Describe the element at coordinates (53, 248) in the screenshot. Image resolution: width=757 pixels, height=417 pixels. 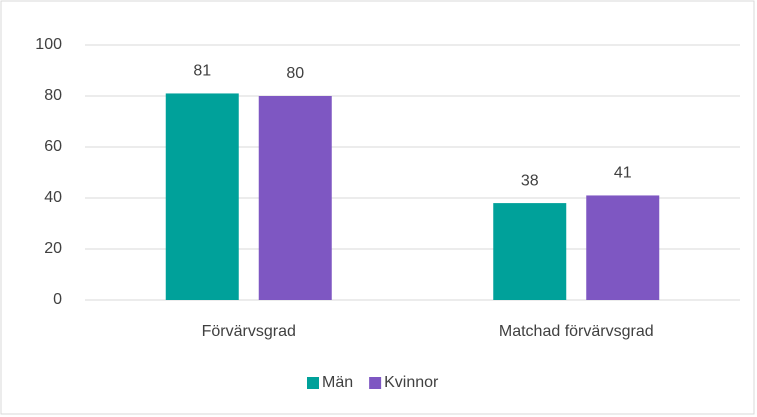
I see `y-tick-label: 20` at that location.